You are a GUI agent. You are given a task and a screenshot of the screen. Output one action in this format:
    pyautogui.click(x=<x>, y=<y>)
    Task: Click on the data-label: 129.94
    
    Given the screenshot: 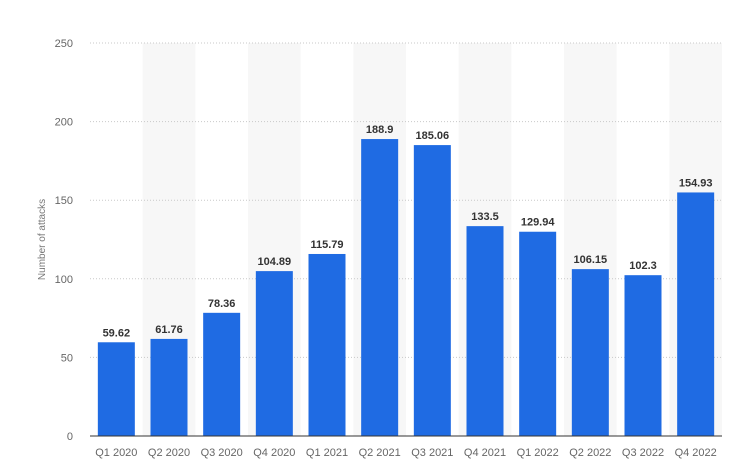 What is the action you would take?
    pyautogui.click(x=538, y=223)
    